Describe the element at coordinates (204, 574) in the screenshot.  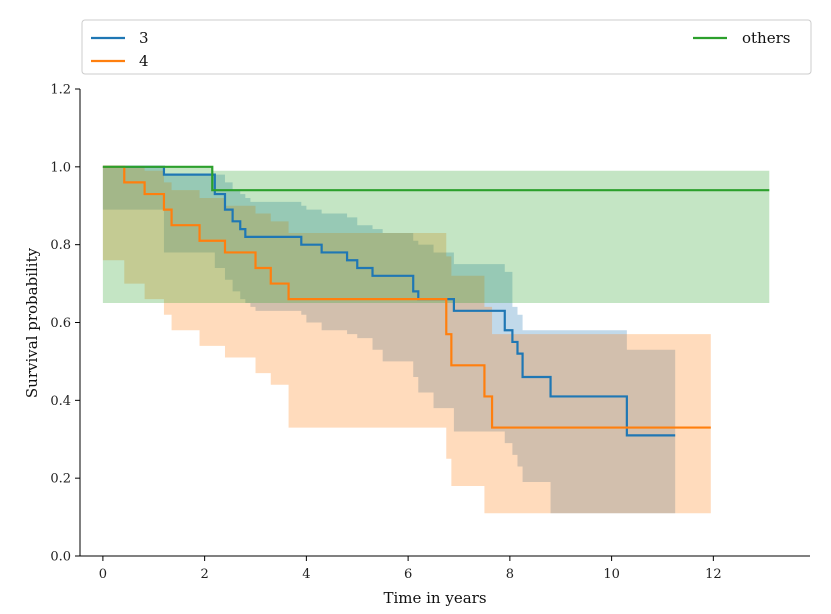
I see `x-tick-label: 2` at that location.